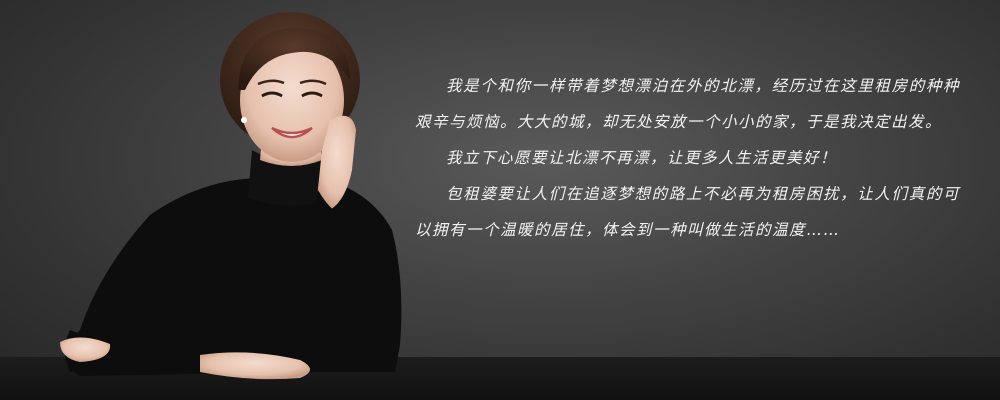  What do you see at coordinates (642, 158) in the screenshot?
I see `intro-paragraph-2: 我立下心愿要让北漂不再漂，让更多人生活更美好！` at bounding box center [642, 158].